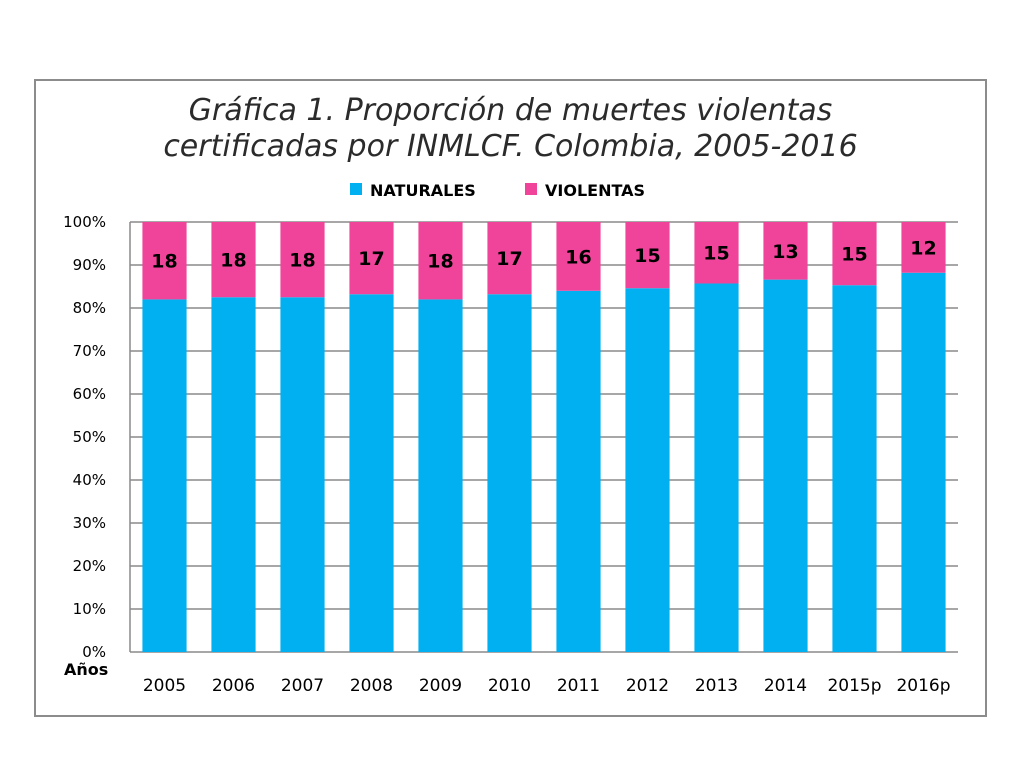 The image size is (1024, 768). What do you see at coordinates (854, 686) in the screenshot?
I see `x-tick-label: 2015p` at bounding box center [854, 686].